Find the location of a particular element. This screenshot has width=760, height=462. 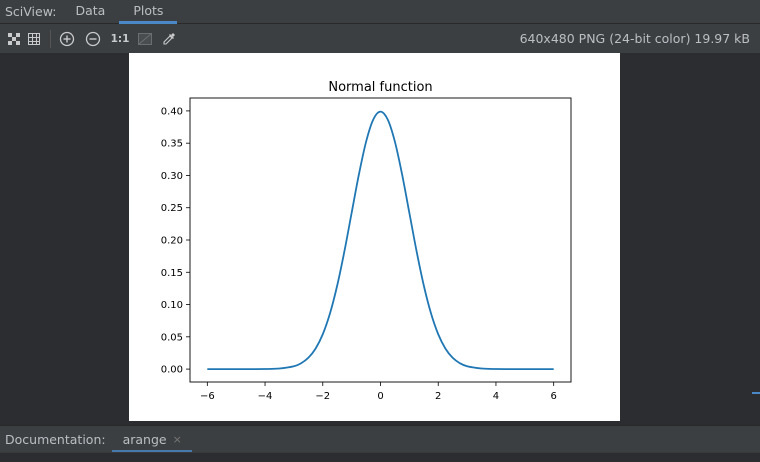

x-tick-label: 6 is located at coordinates (553, 396).